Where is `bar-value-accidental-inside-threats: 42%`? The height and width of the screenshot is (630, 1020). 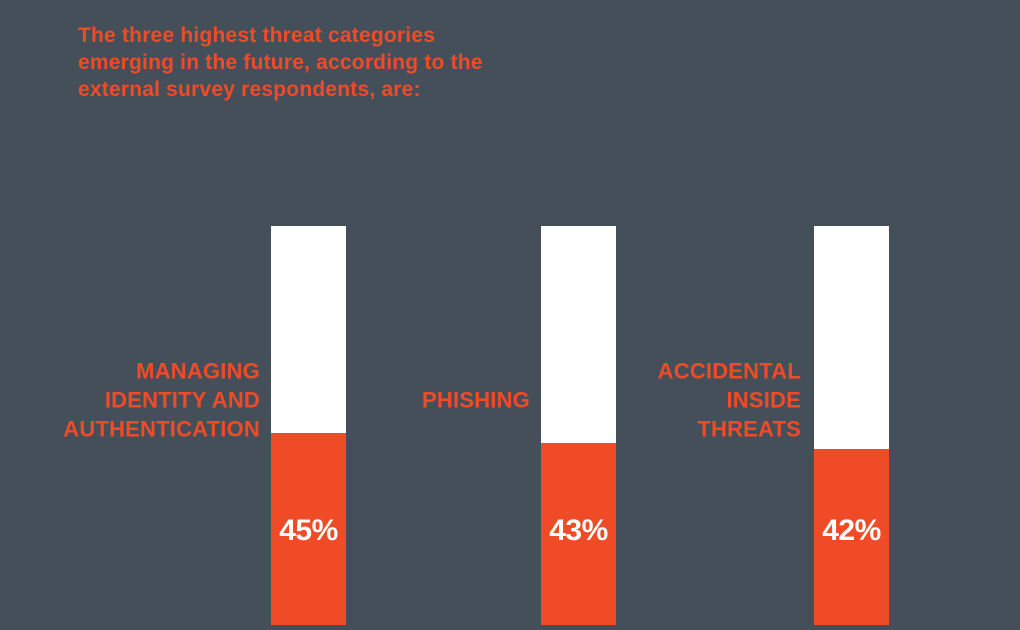 bar-value-accidental-inside-threats: 42% is located at coordinates (851, 530).